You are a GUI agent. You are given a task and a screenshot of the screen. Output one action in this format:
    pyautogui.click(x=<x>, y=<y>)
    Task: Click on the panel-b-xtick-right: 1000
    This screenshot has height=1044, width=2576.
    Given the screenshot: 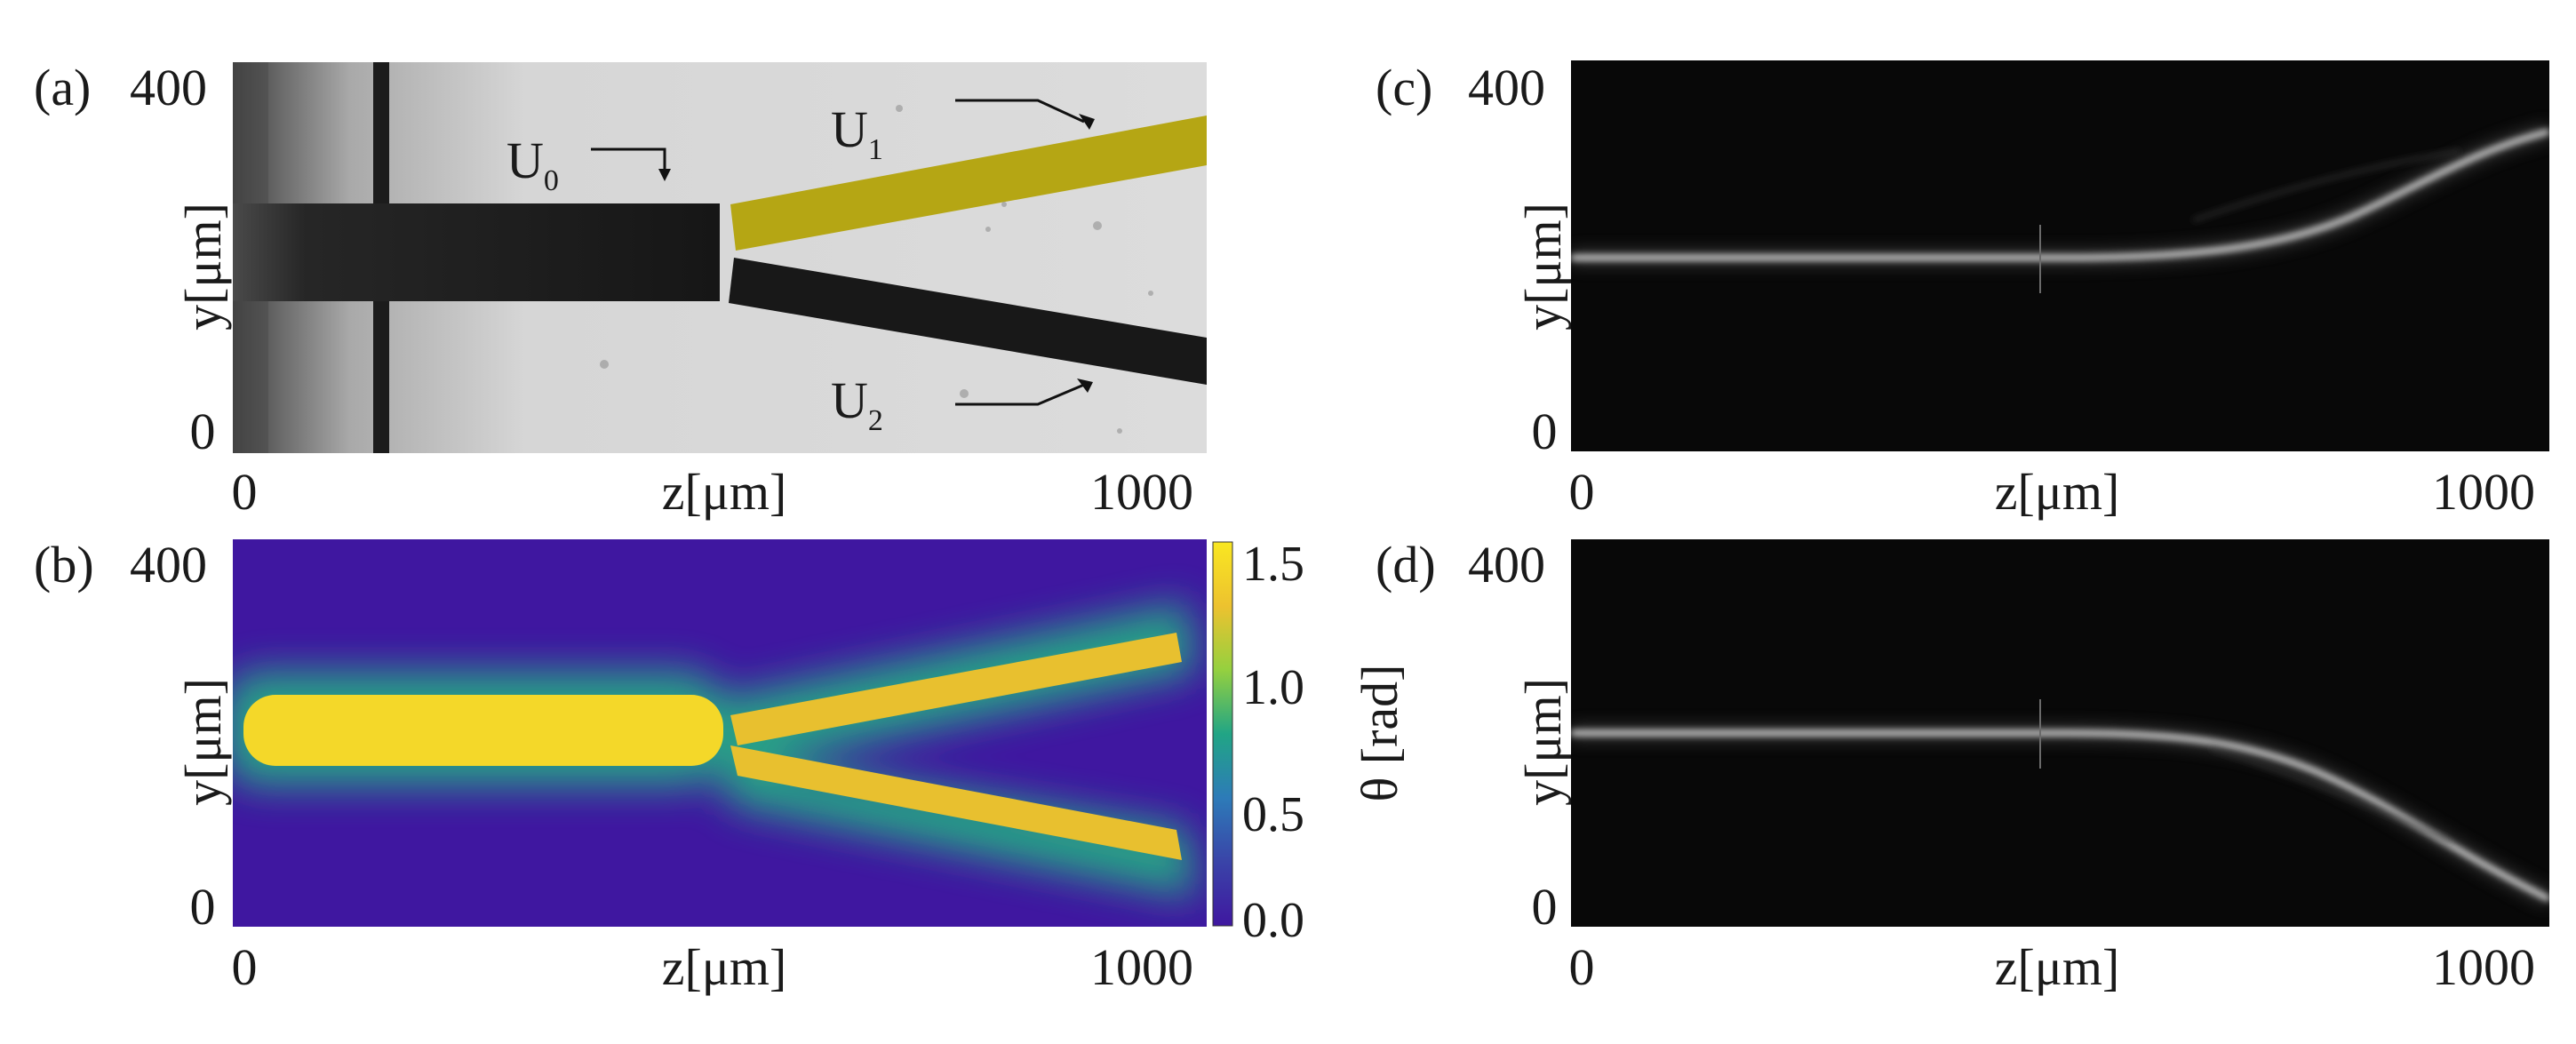 What is the action you would take?
    pyautogui.click(x=1141, y=967)
    